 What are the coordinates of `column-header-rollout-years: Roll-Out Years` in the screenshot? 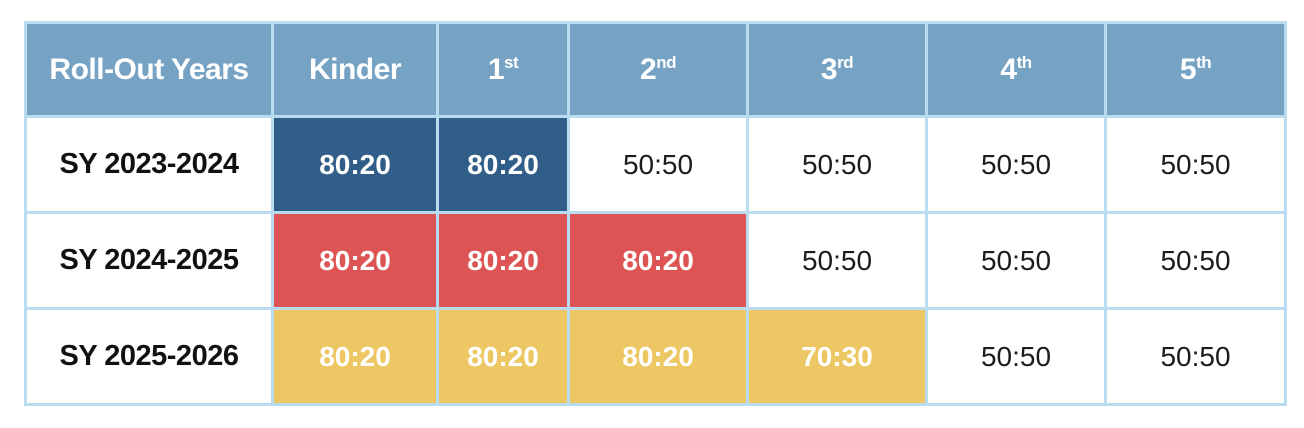 It's located at (149, 69).